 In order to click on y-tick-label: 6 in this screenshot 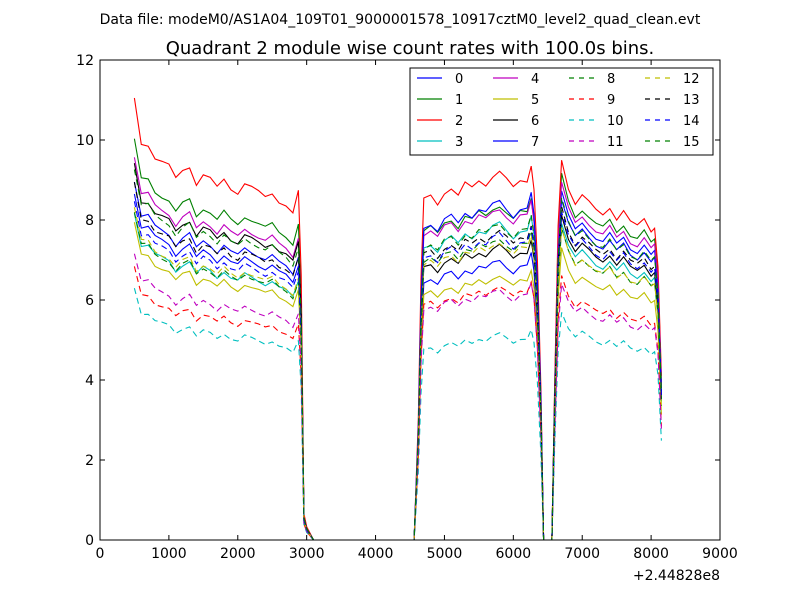, I will do `click(89, 301)`.